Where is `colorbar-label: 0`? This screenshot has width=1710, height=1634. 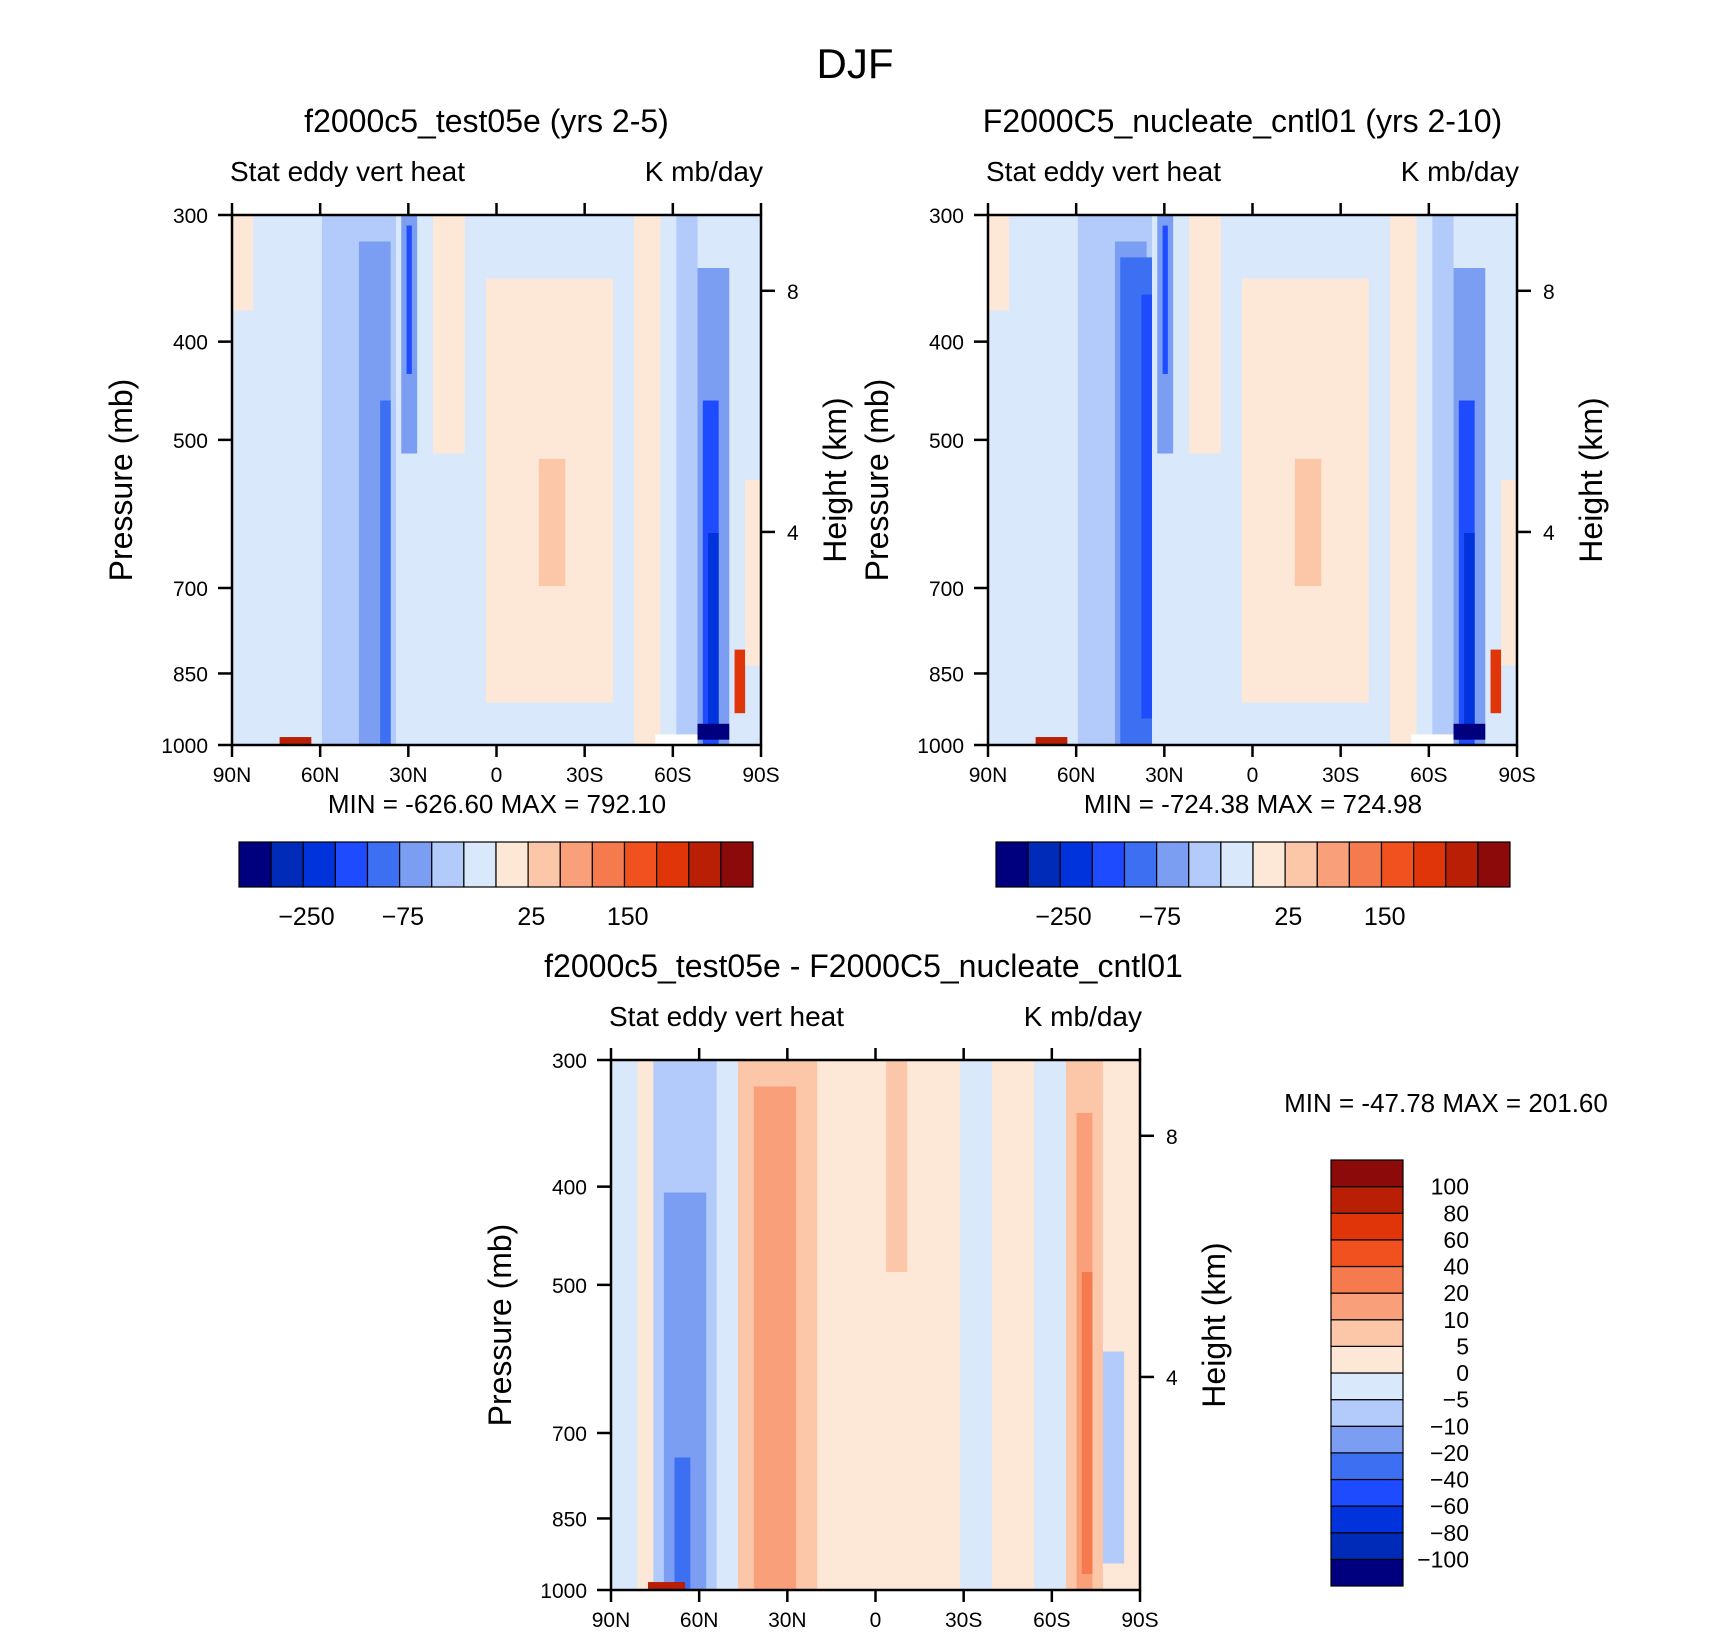 colorbar-label: 0 is located at coordinates (1462, 1373).